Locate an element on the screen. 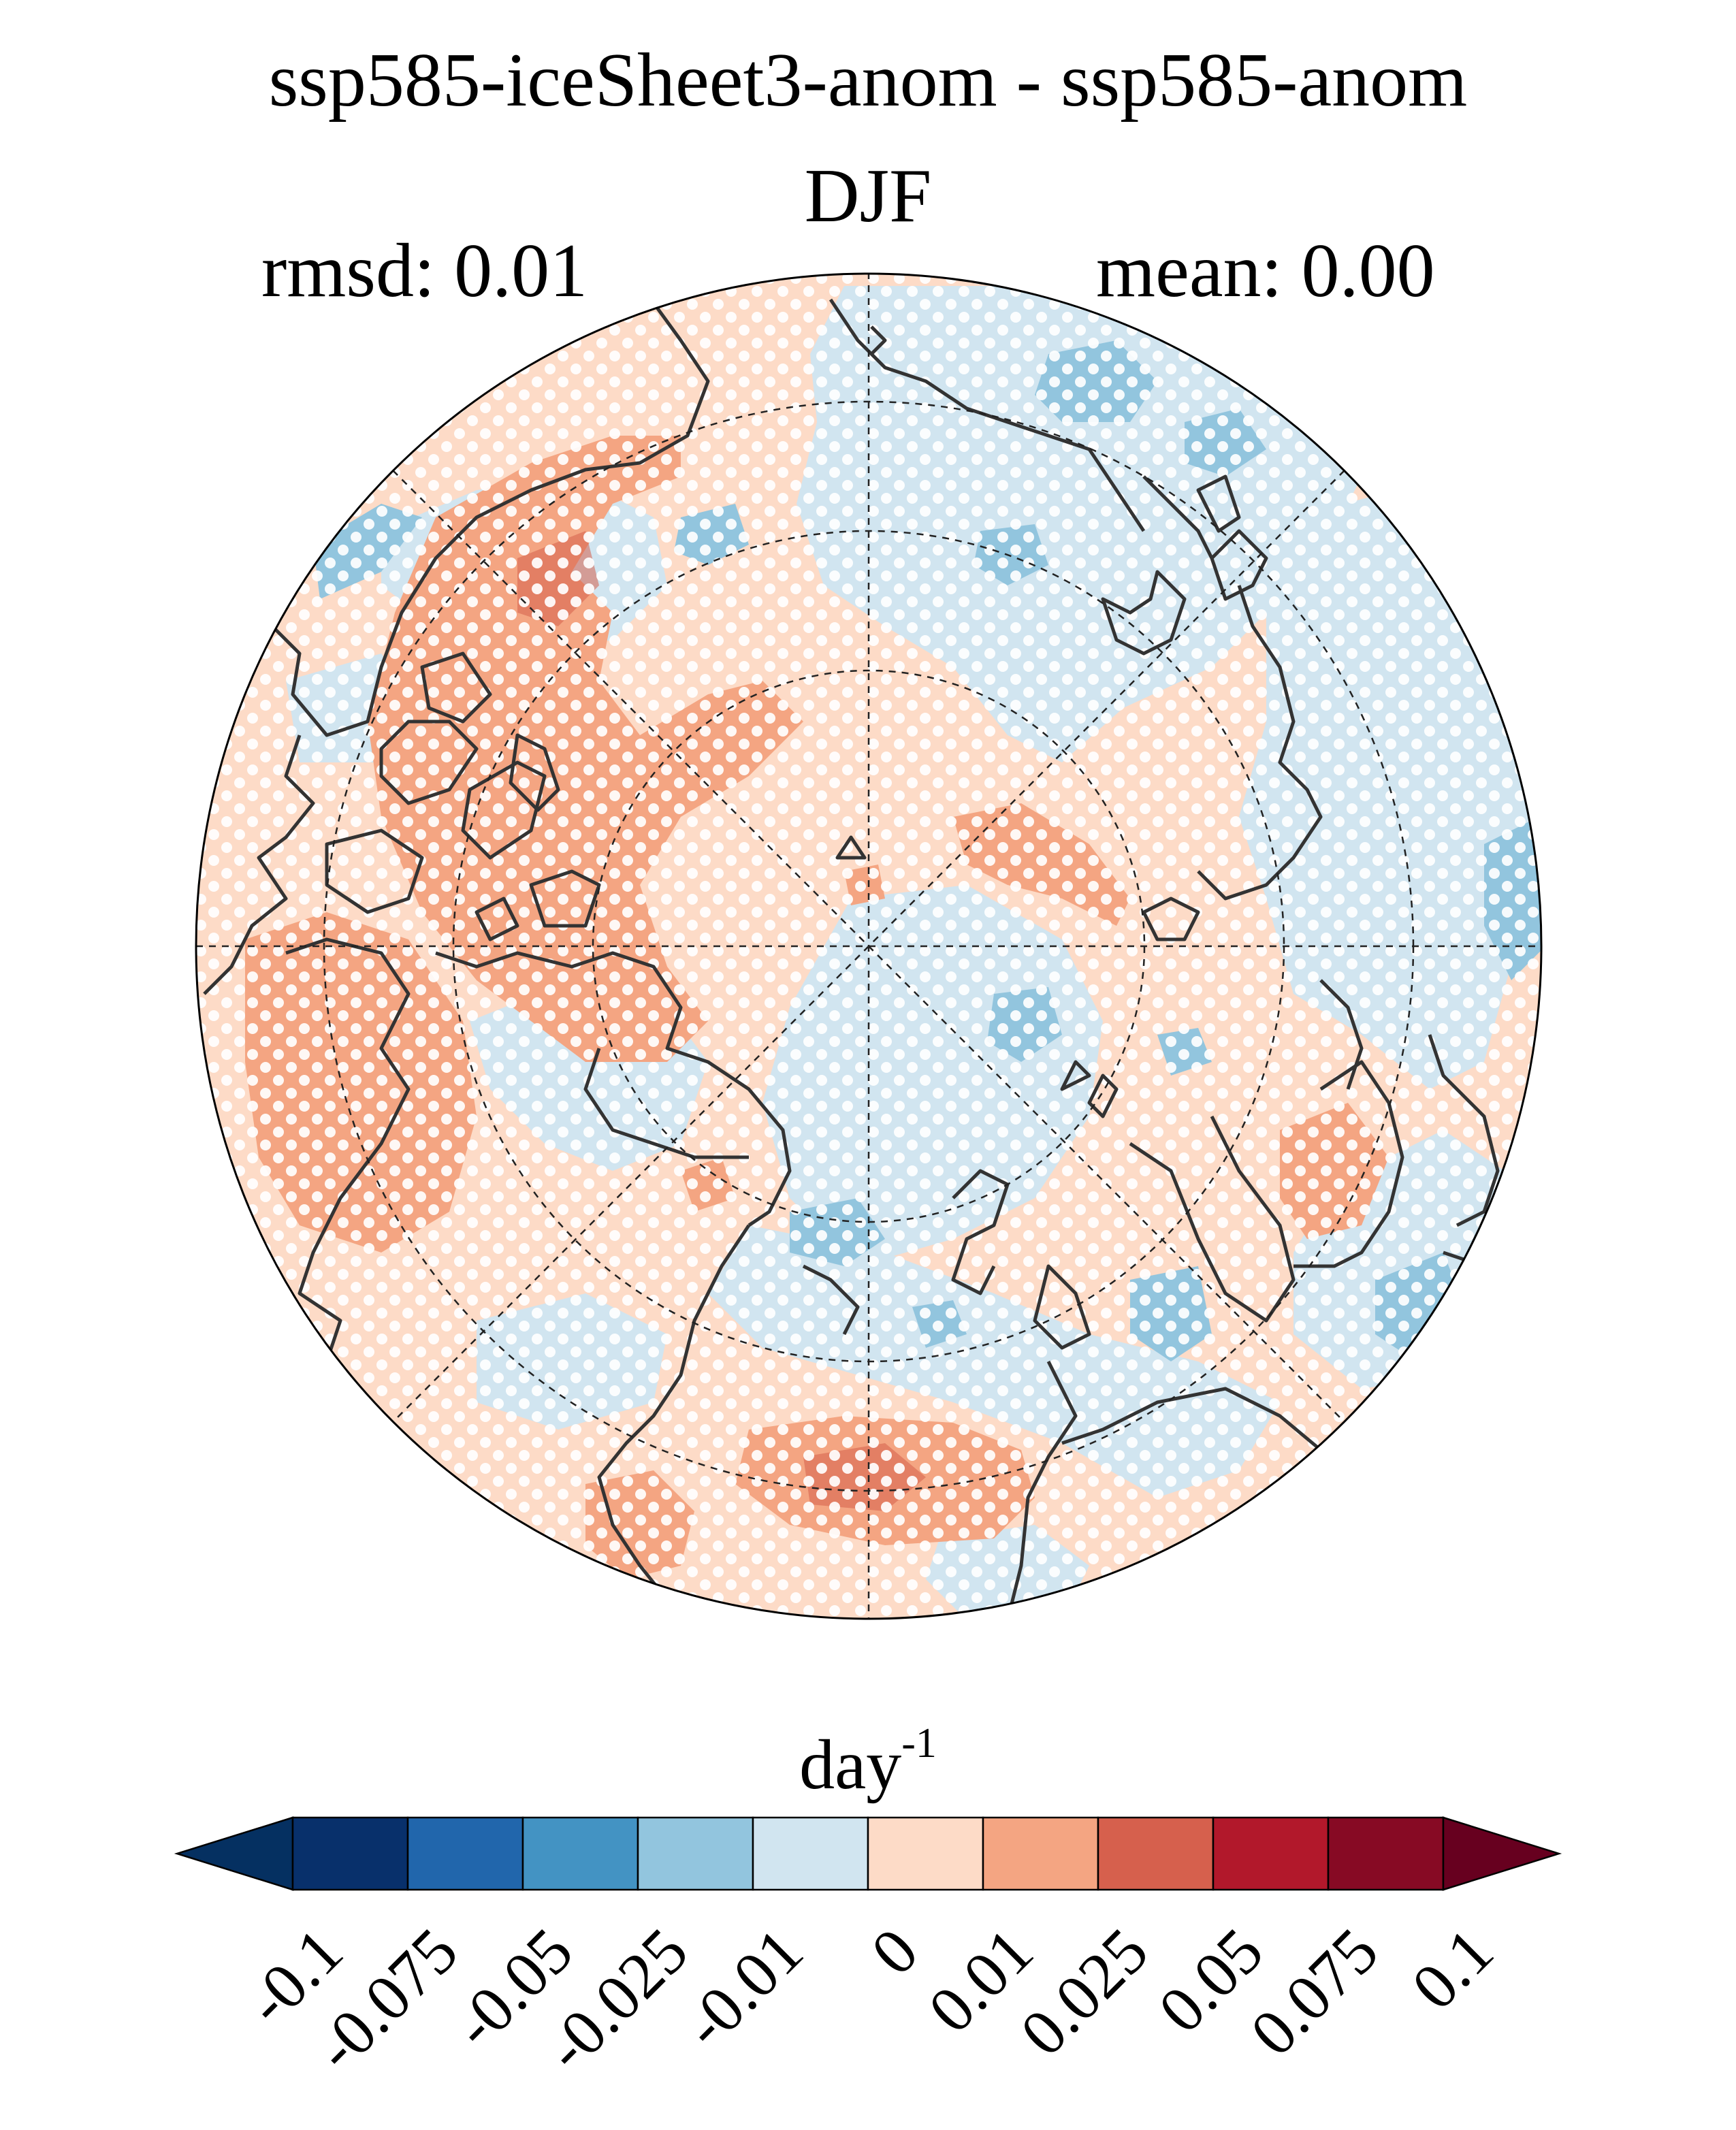 The image size is (1736, 2130). colorbar is located at coordinates (868, 1853).